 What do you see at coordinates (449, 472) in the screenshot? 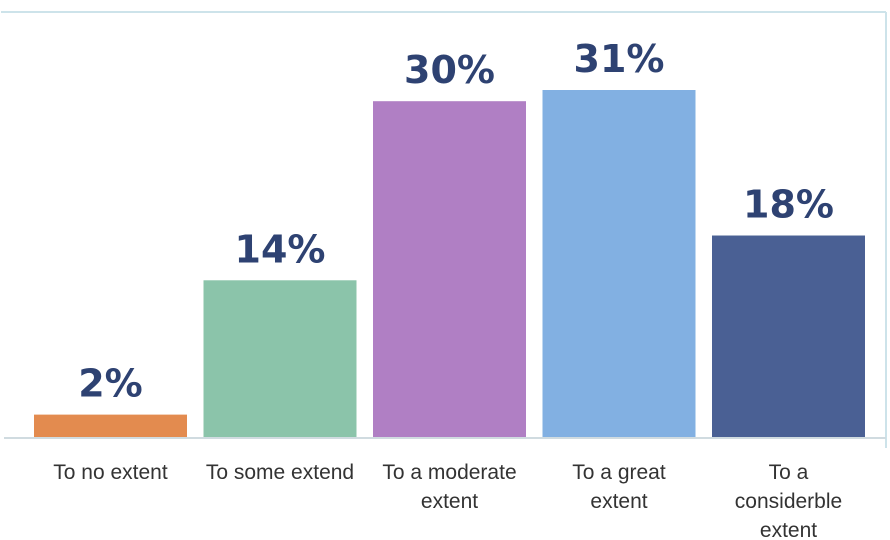
I see `category-label-line: To a moderate` at bounding box center [449, 472].